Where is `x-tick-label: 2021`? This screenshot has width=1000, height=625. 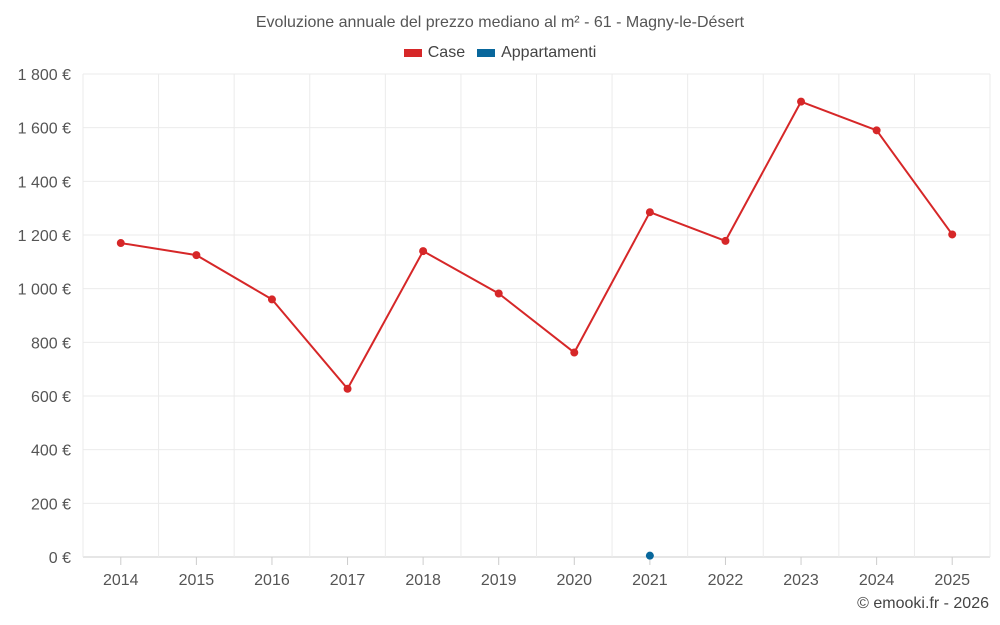 x-tick-label: 2021 is located at coordinates (650, 580).